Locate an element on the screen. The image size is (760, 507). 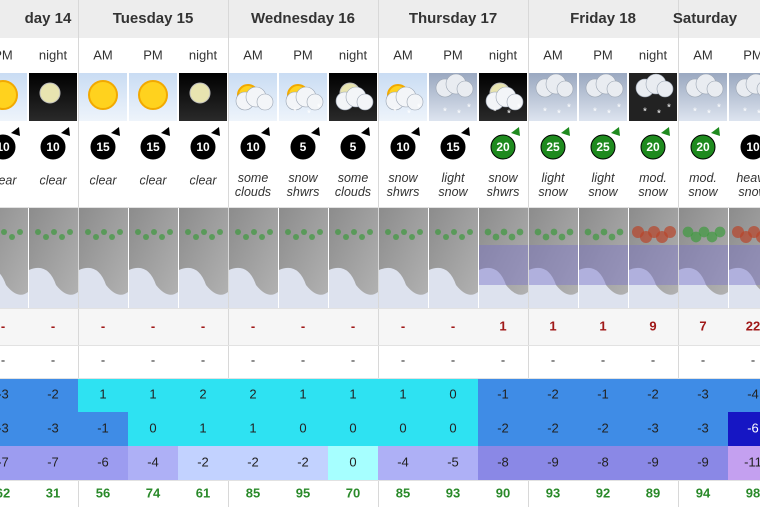
period-label: night is located at coordinates (203, 54).